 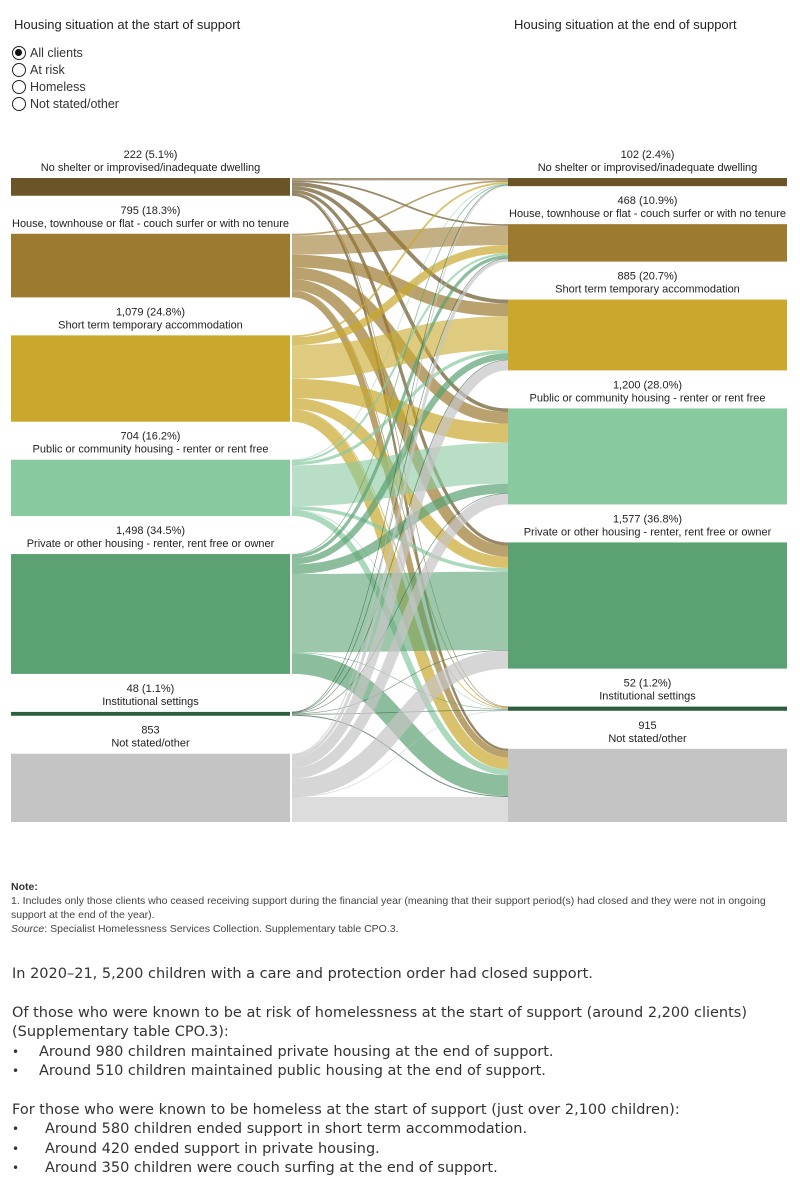 What do you see at coordinates (647, 726) in the screenshot?
I see `target-node-value: 915` at bounding box center [647, 726].